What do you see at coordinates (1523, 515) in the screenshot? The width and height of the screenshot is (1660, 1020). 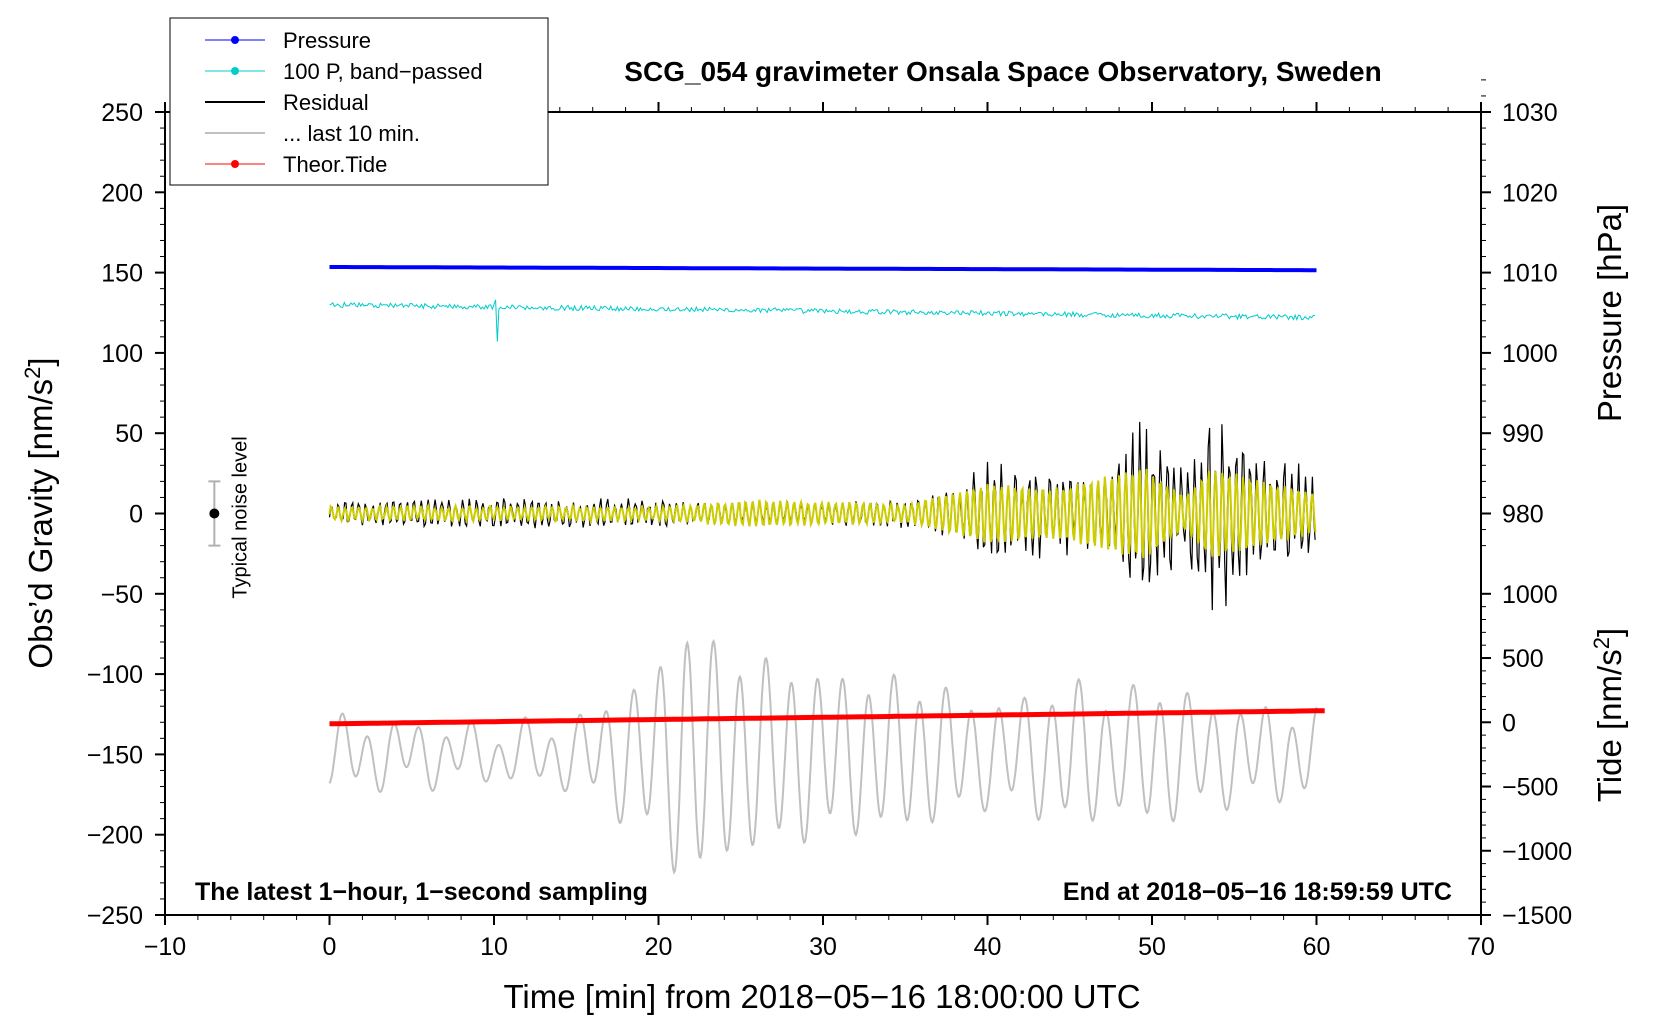 I see `pressure-tick-label: 980` at bounding box center [1523, 515].